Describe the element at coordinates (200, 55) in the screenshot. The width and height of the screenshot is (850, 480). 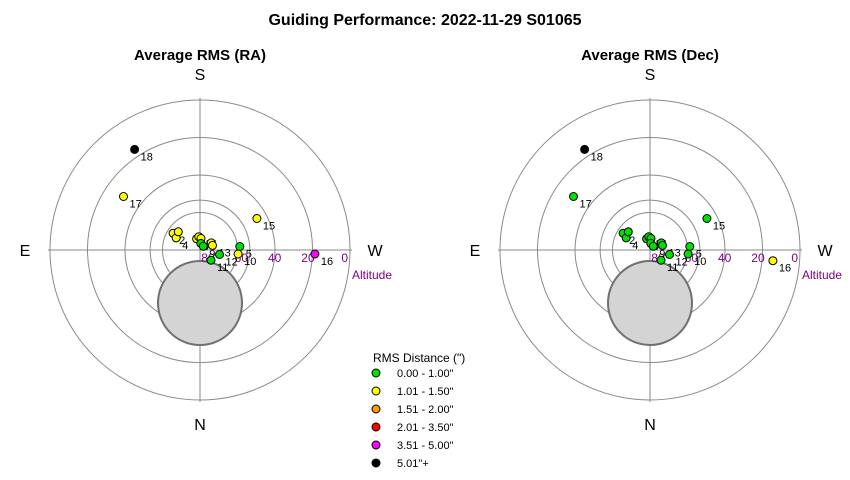
I see `plot-title: Average RMS (RA)` at that location.